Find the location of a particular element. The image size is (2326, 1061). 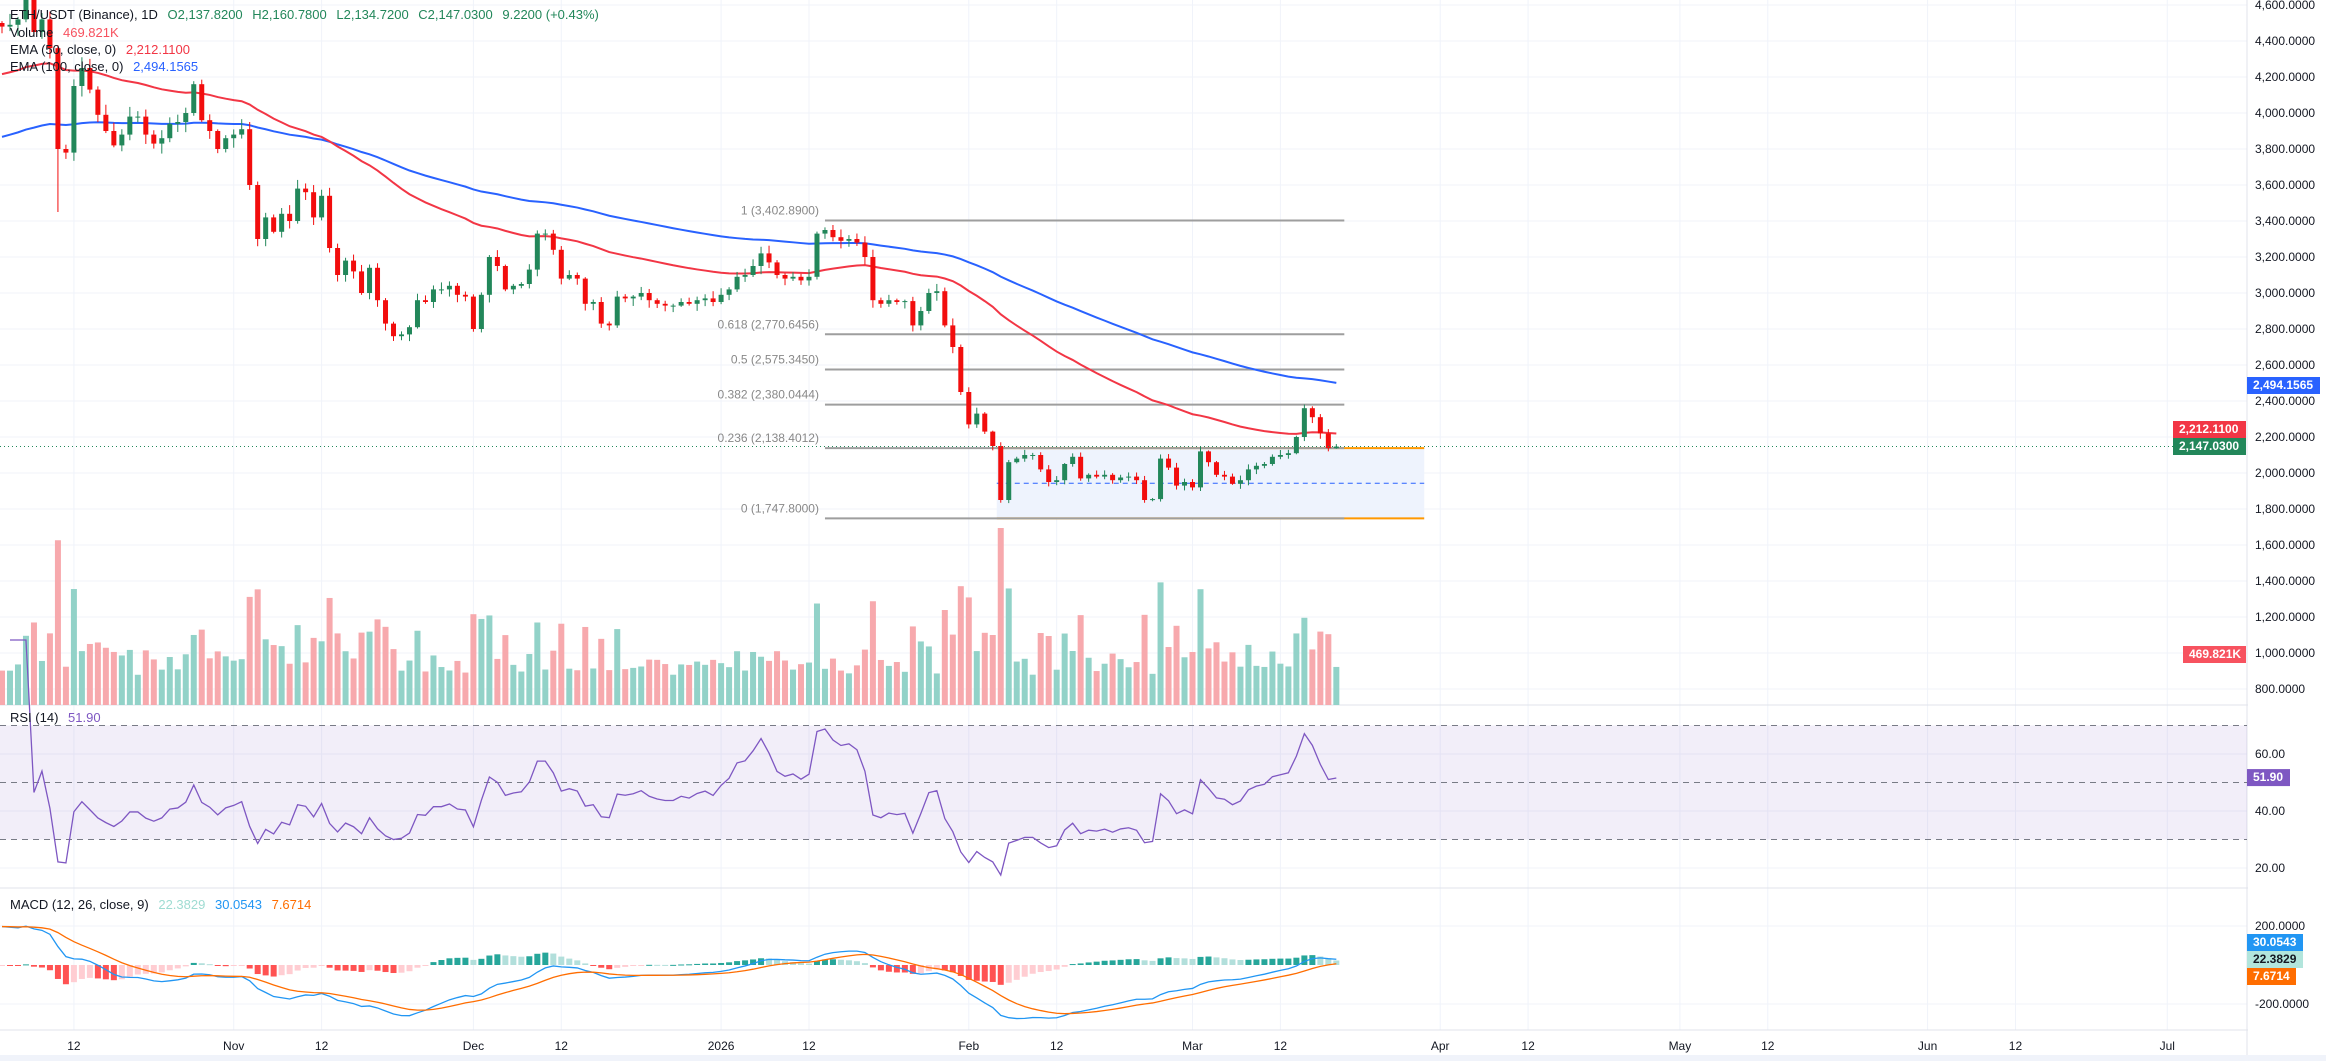

price-axis-label: 3,600.0000 is located at coordinates (2285, 185).